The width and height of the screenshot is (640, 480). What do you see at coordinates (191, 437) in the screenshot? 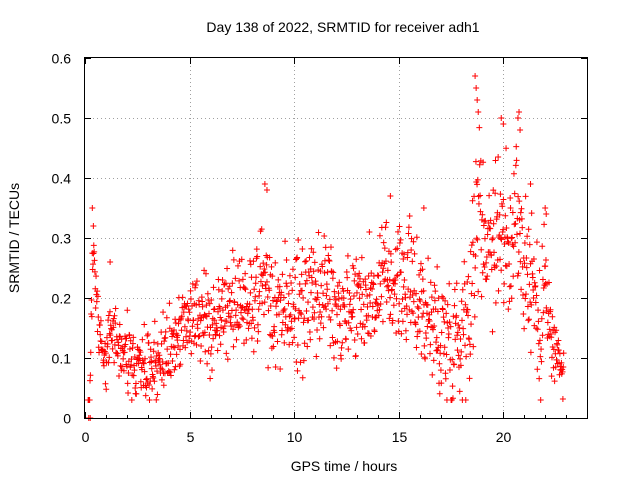
I see `x-tick-label: 5` at bounding box center [191, 437].